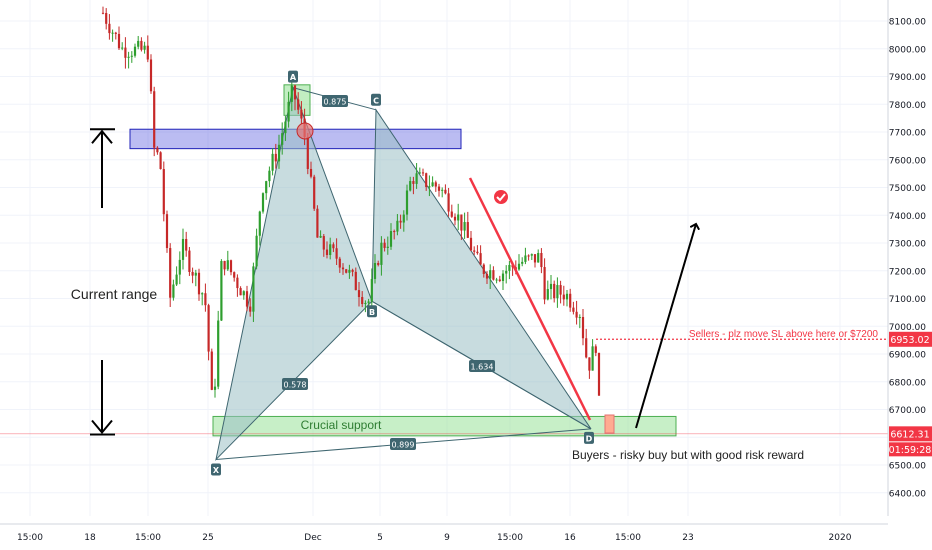  I want to click on ratio-label: 0.899, so click(403, 445).